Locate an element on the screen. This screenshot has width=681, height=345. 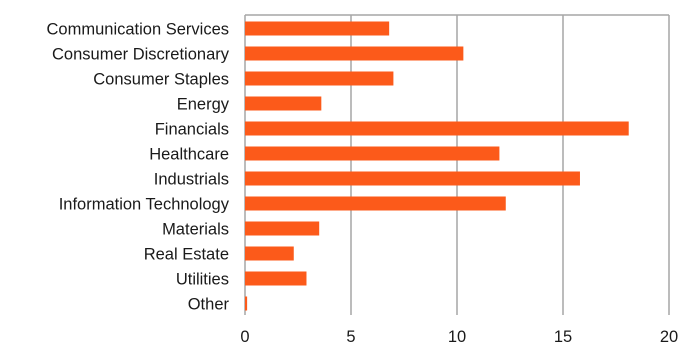
x-tick-label: 20 is located at coordinates (669, 336).